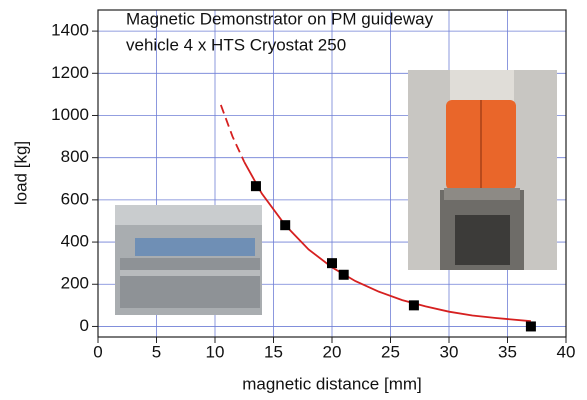  Describe the element at coordinates (566, 351) in the screenshot. I see `x-tick-label: 40` at that location.